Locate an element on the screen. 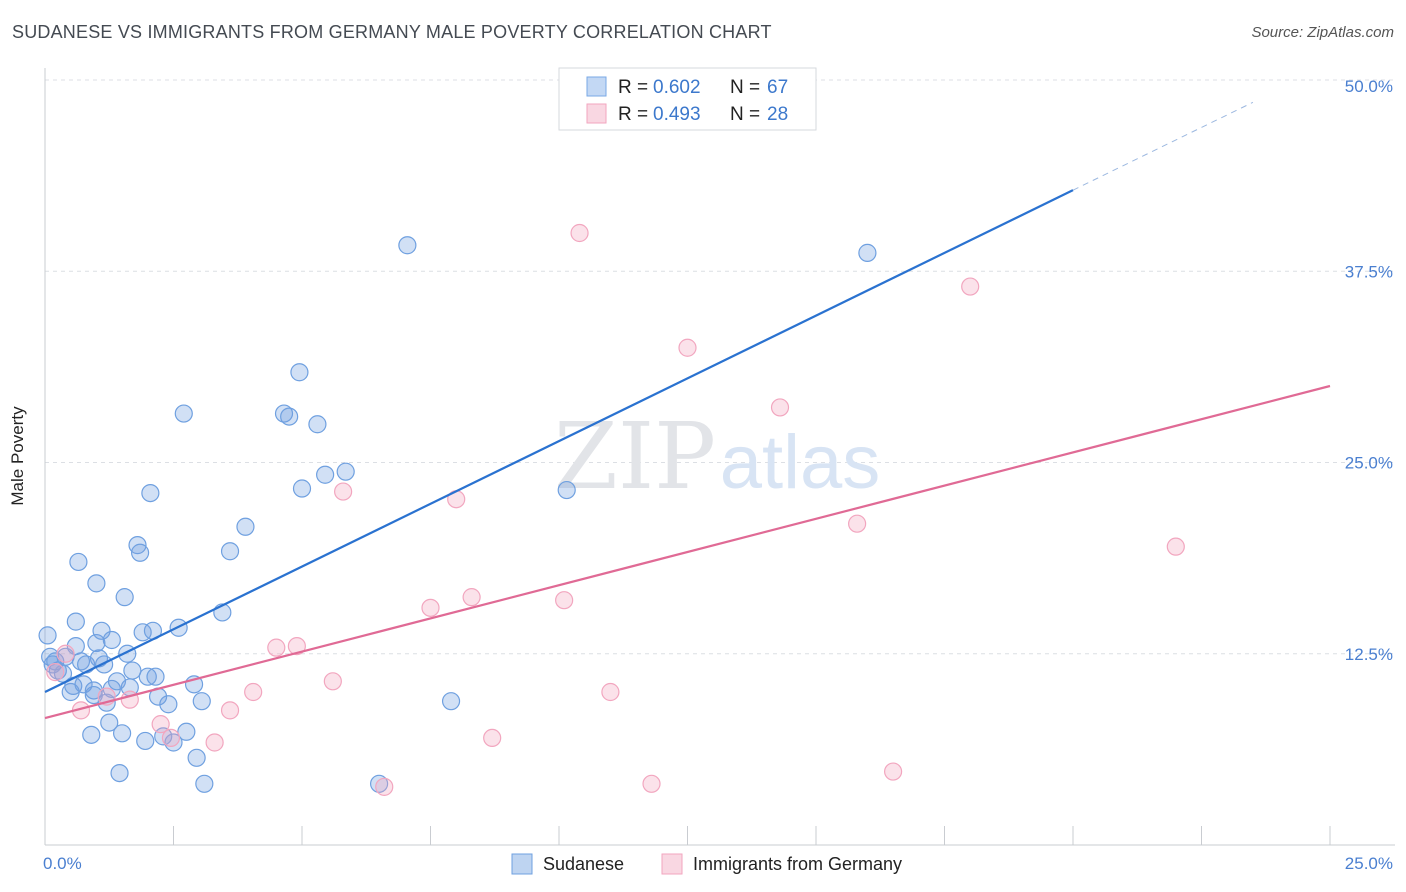 Image resolution: width=1406 pixels, height=892 pixels. legend-r-value: 0.602 is located at coordinates (677, 87).